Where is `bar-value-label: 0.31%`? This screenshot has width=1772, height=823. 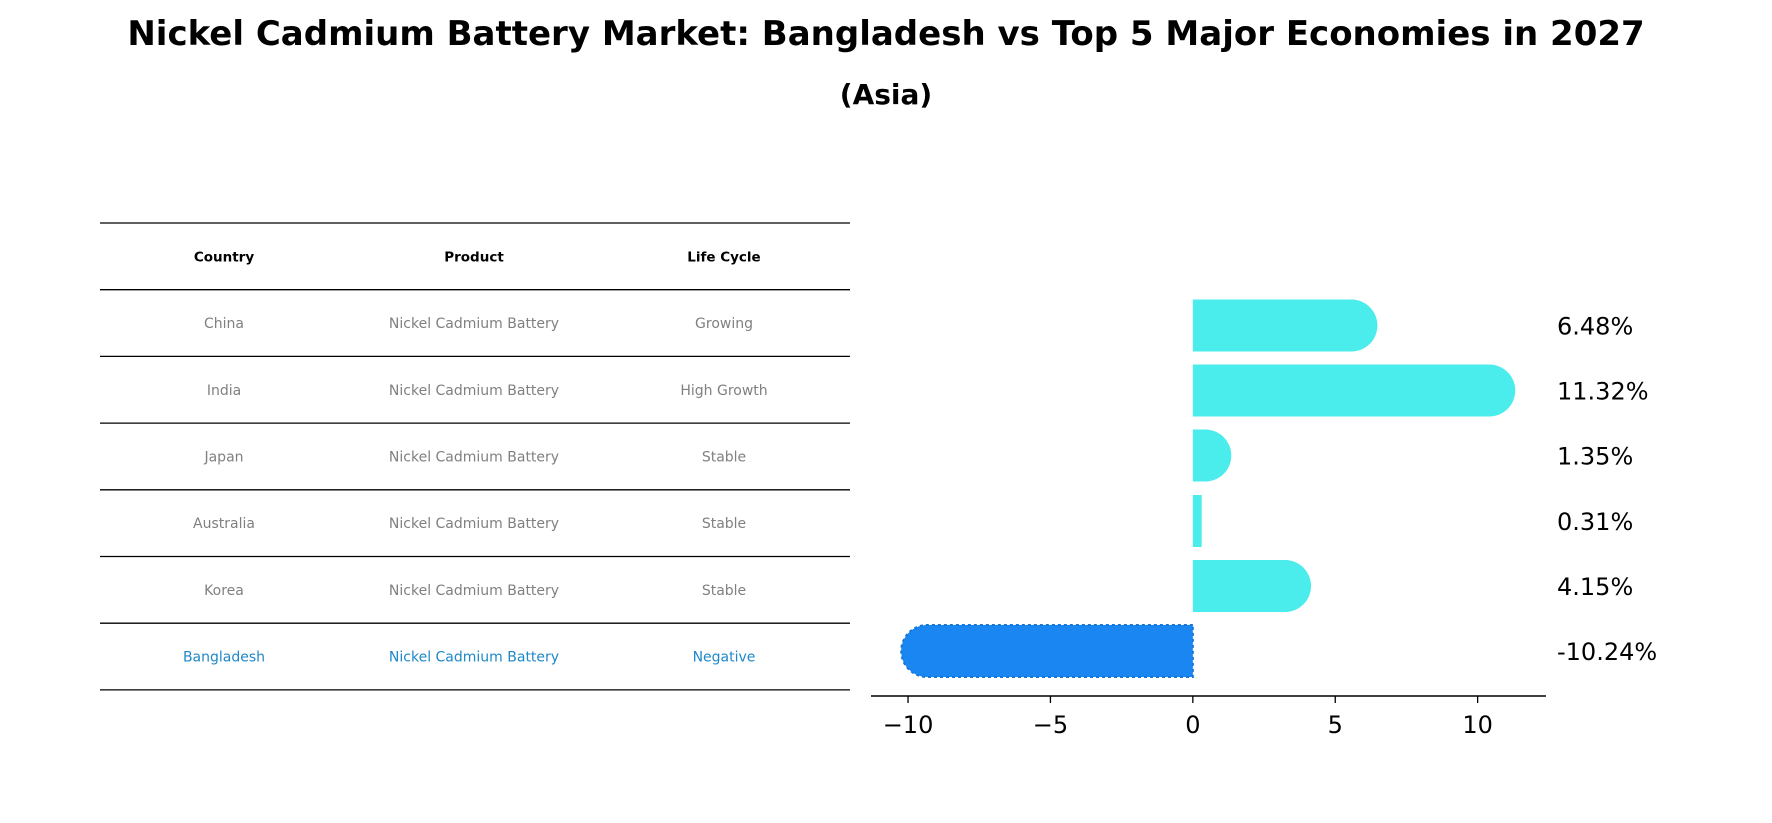 bar-value-label: 0.31% is located at coordinates (1595, 522).